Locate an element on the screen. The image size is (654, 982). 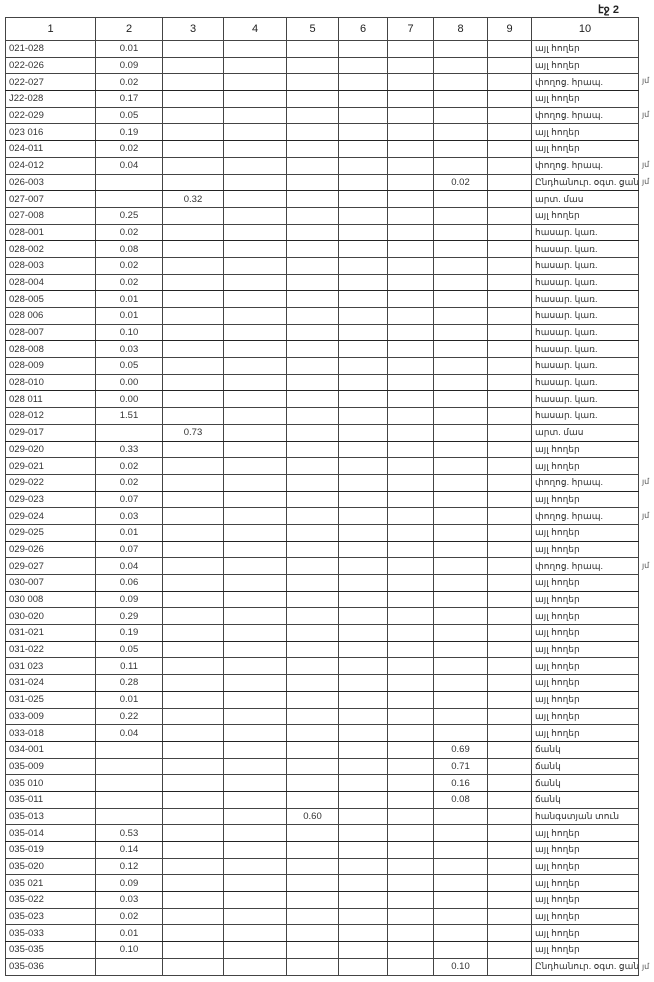
cell-c10: փողոց. հրապ. is located at coordinates (585, 115).